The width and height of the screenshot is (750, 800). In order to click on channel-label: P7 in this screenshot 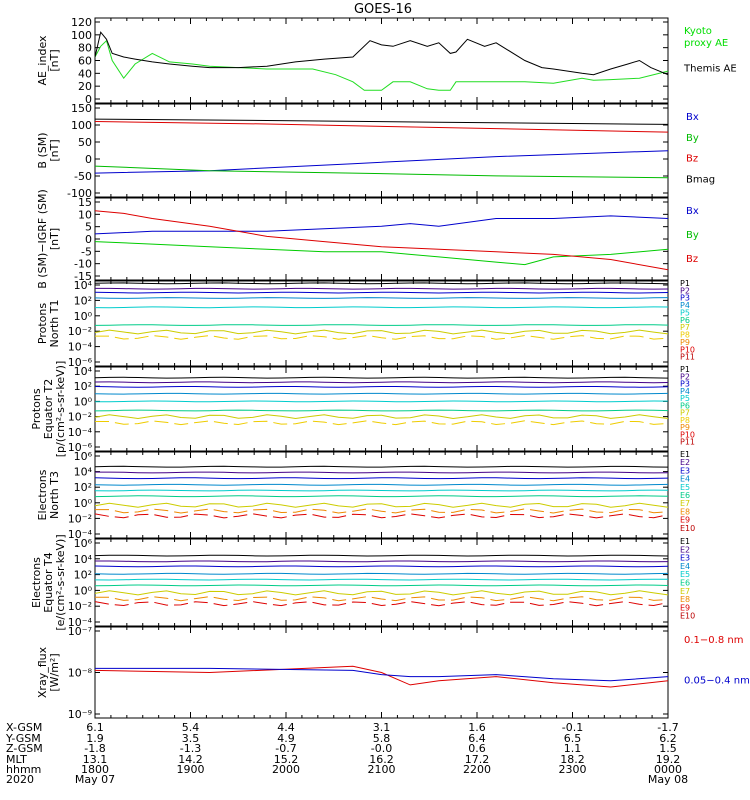, I will do `click(685, 413)`.